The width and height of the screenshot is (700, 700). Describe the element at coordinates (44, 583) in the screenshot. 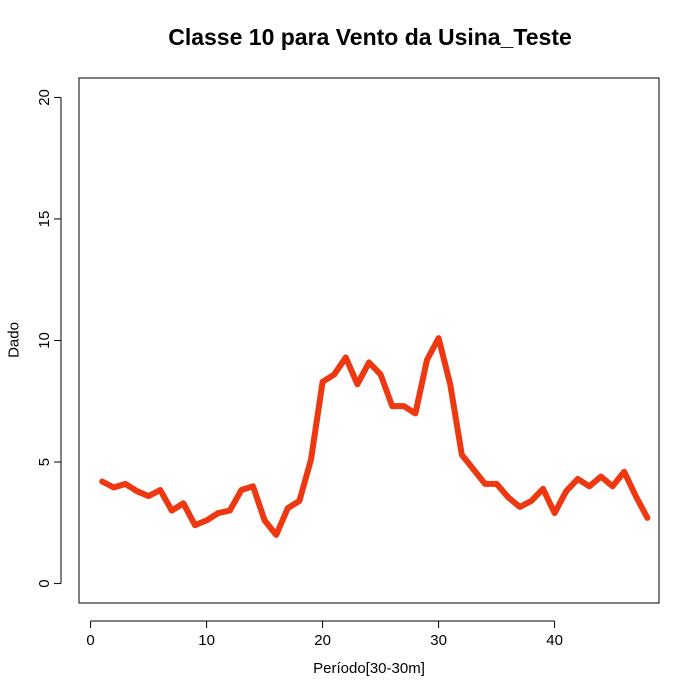

I see `y-tick-label: 0` at that location.